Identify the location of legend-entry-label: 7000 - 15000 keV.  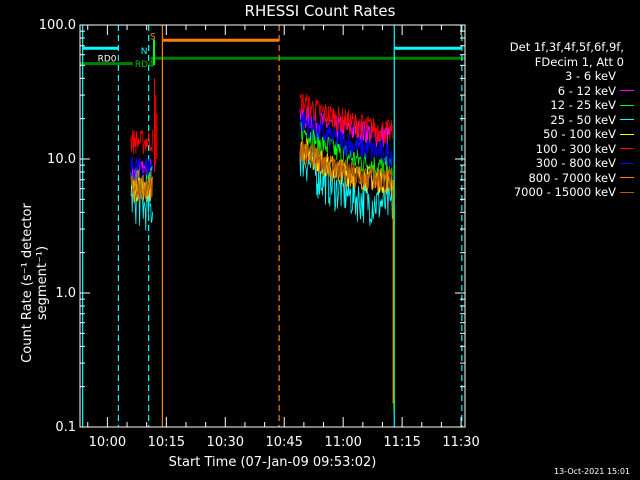
(564, 192).